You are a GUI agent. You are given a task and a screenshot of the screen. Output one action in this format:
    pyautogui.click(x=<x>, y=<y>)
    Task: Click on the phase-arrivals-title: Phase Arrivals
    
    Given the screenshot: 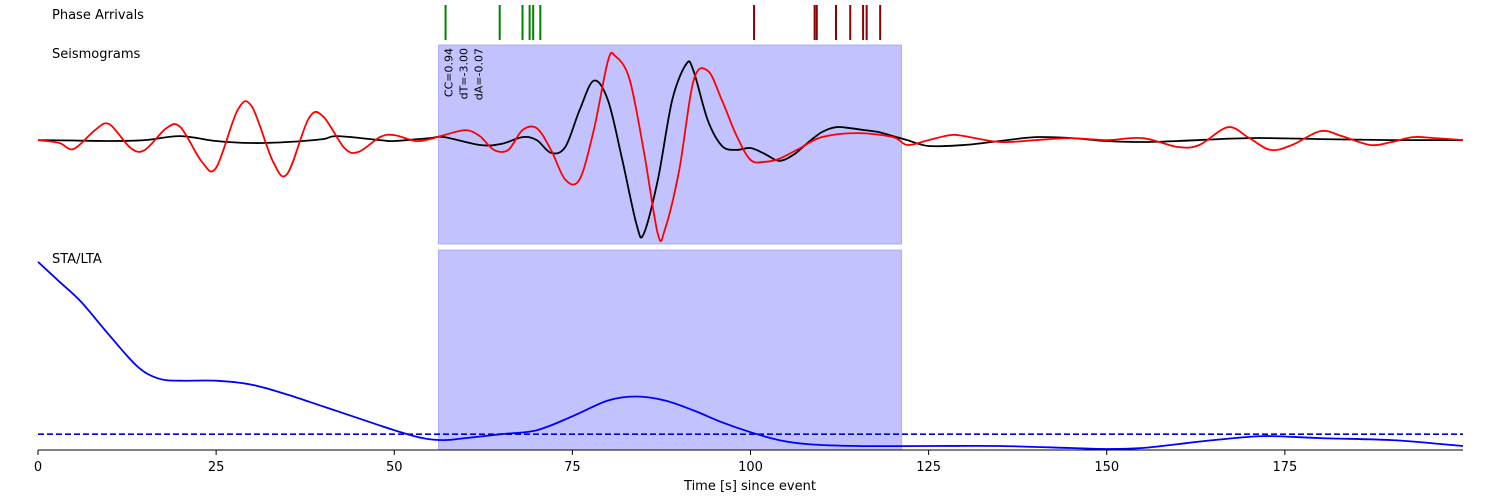 What is the action you would take?
    pyautogui.click(x=98, y=15)
    